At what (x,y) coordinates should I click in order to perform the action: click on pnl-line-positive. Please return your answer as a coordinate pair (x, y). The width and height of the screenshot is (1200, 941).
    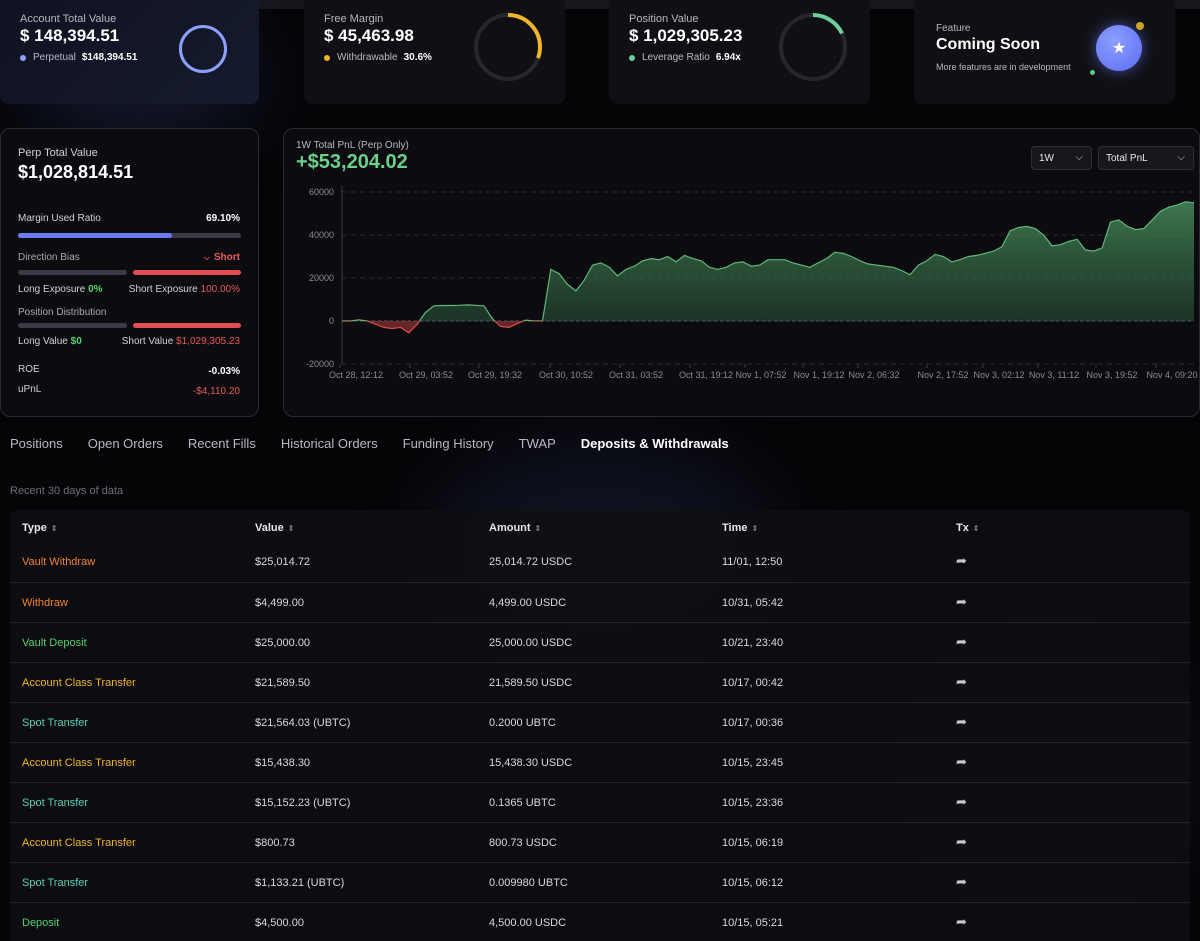
    Looking at the image, I should click on (768, 261).